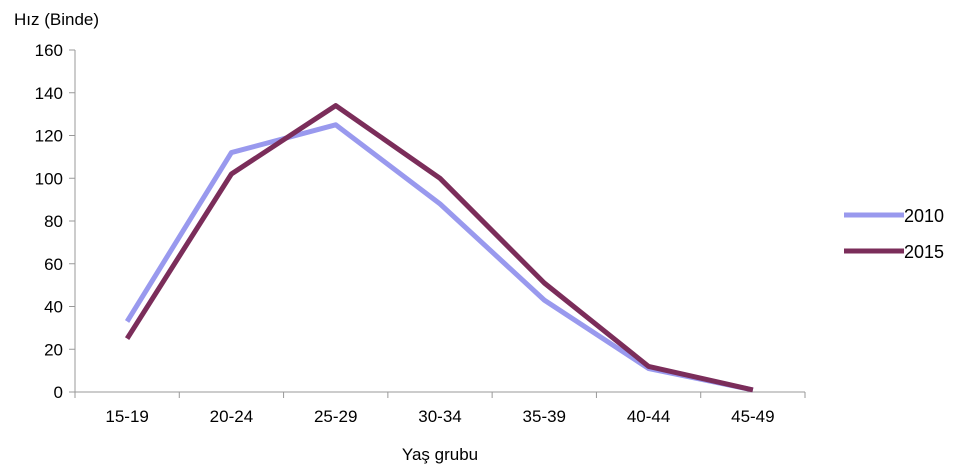  I want to click on legend-label-2015: 2015, so click(924, 252).